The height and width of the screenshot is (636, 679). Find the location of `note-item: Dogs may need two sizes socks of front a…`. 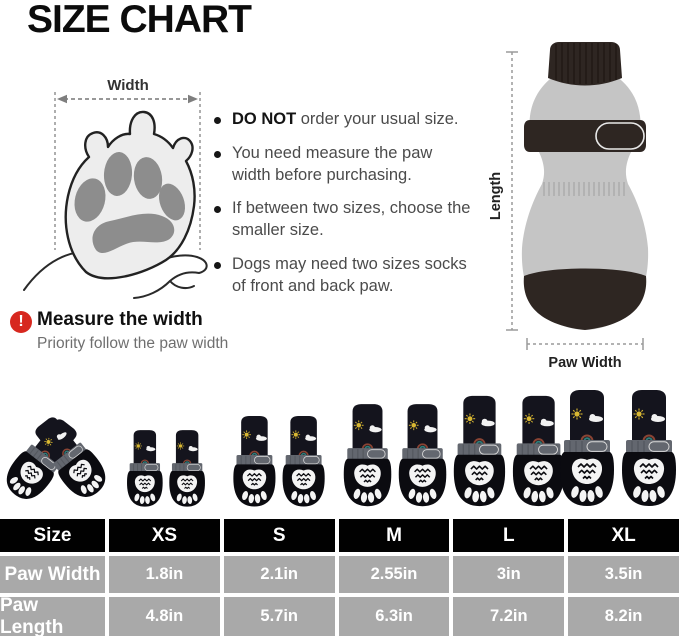

note-item: Dogs may need two sizes socks of front a… is located at coordinates (343, 276).